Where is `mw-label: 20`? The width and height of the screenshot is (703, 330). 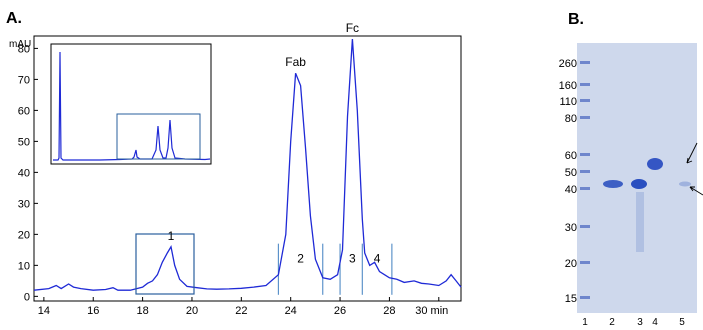 mw-label: 20 is located at coordinates (571, 264).